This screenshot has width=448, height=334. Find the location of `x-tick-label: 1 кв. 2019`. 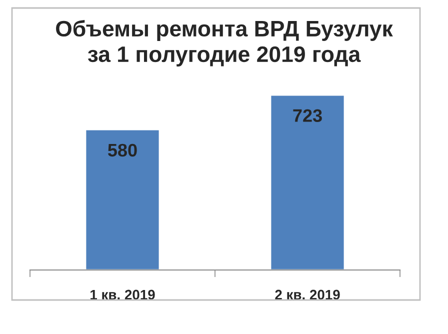

x-tick-label: 1 кв. 2019 is located at coordinates (122, 295).